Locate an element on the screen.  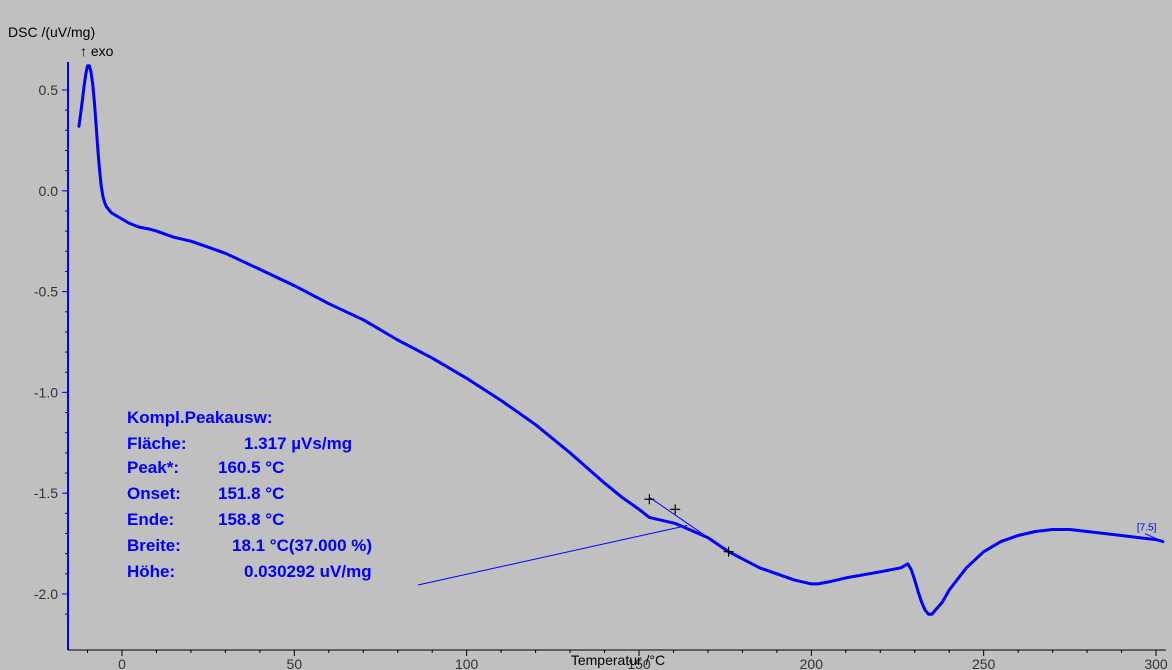
y-tick-label: 0.5 is located at coordinates (49, 90).